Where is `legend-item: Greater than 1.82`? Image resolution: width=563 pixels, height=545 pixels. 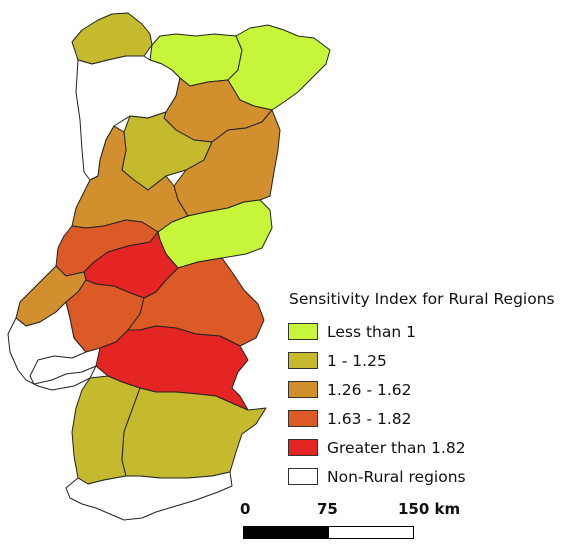
legend-item: Greater than 1.82 is located at coordinates (424, 447).